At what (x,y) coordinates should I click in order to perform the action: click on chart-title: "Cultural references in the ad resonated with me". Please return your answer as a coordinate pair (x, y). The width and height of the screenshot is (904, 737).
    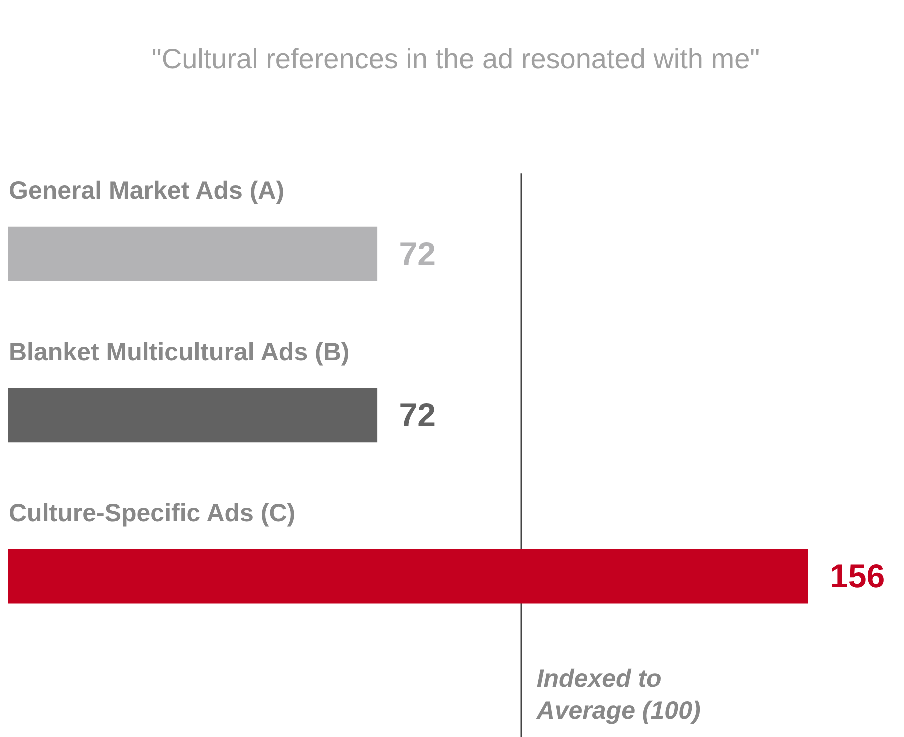
    Looking at the image, I should click on (456, 59).